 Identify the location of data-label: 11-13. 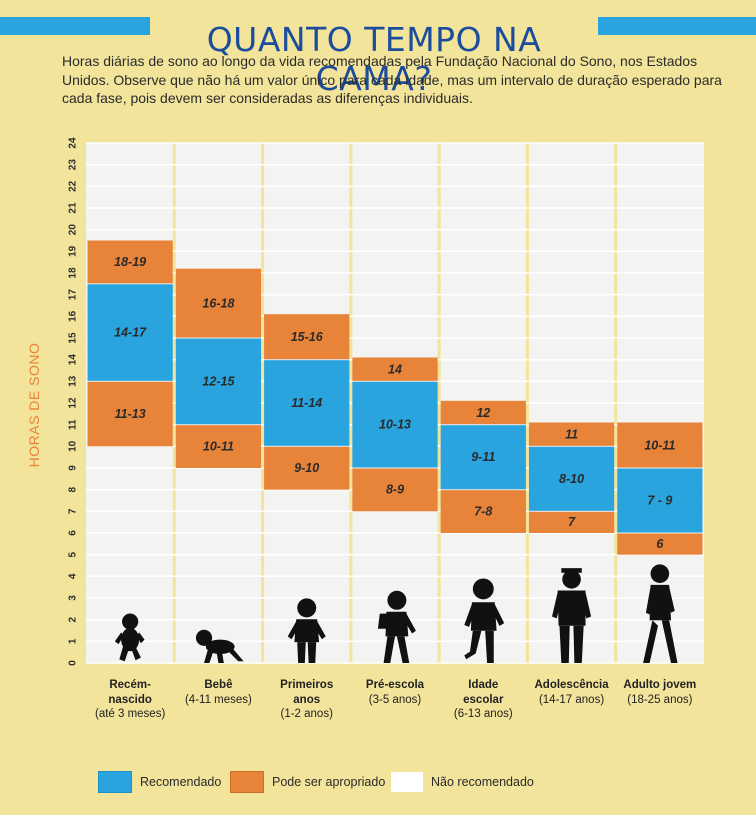
(130, 414).